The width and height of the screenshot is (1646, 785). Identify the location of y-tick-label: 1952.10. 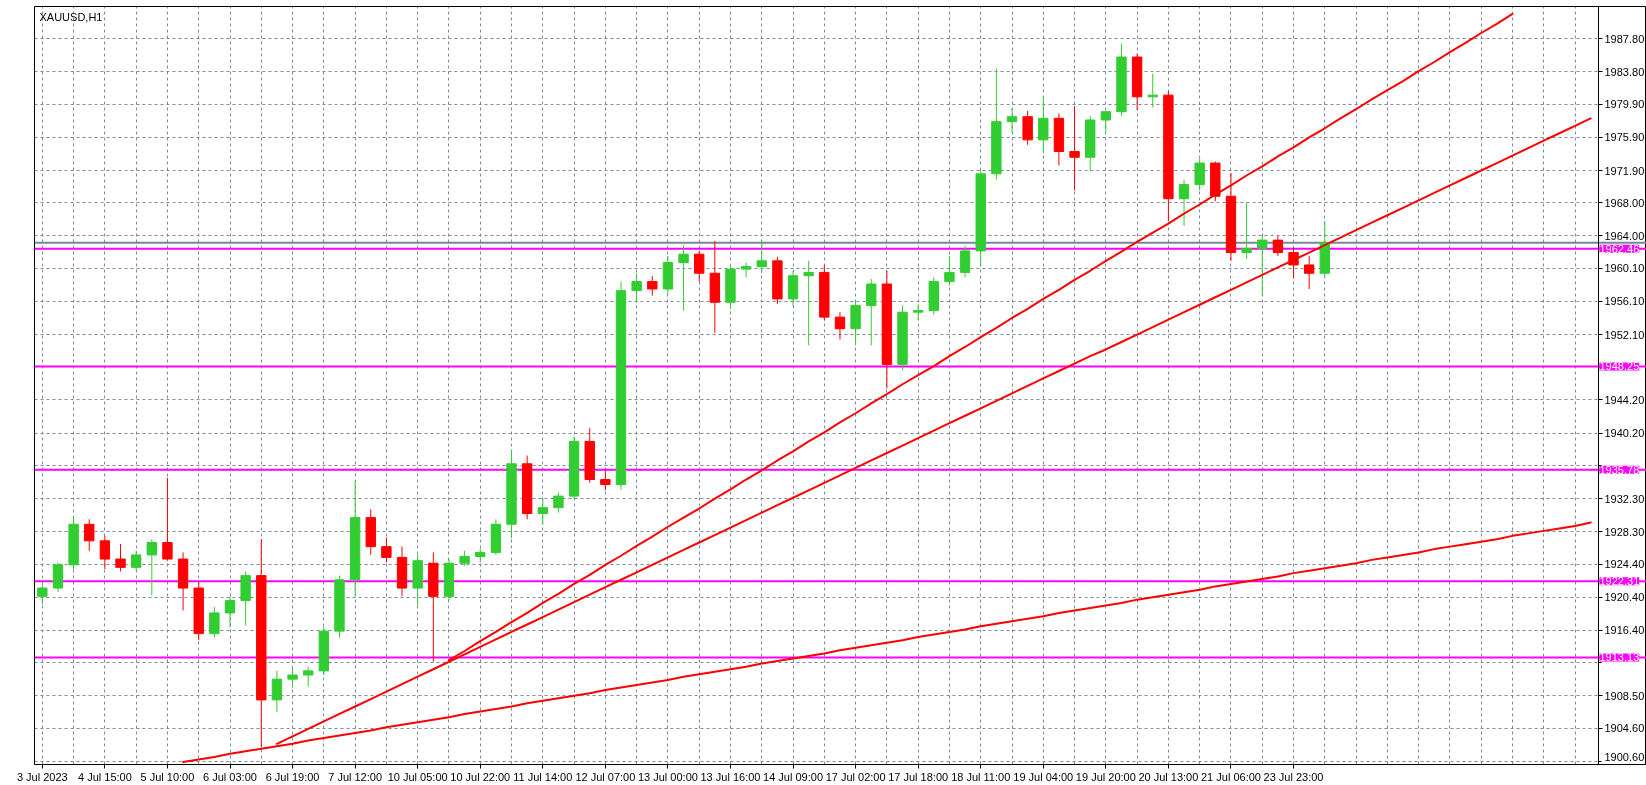
(1624, 334).